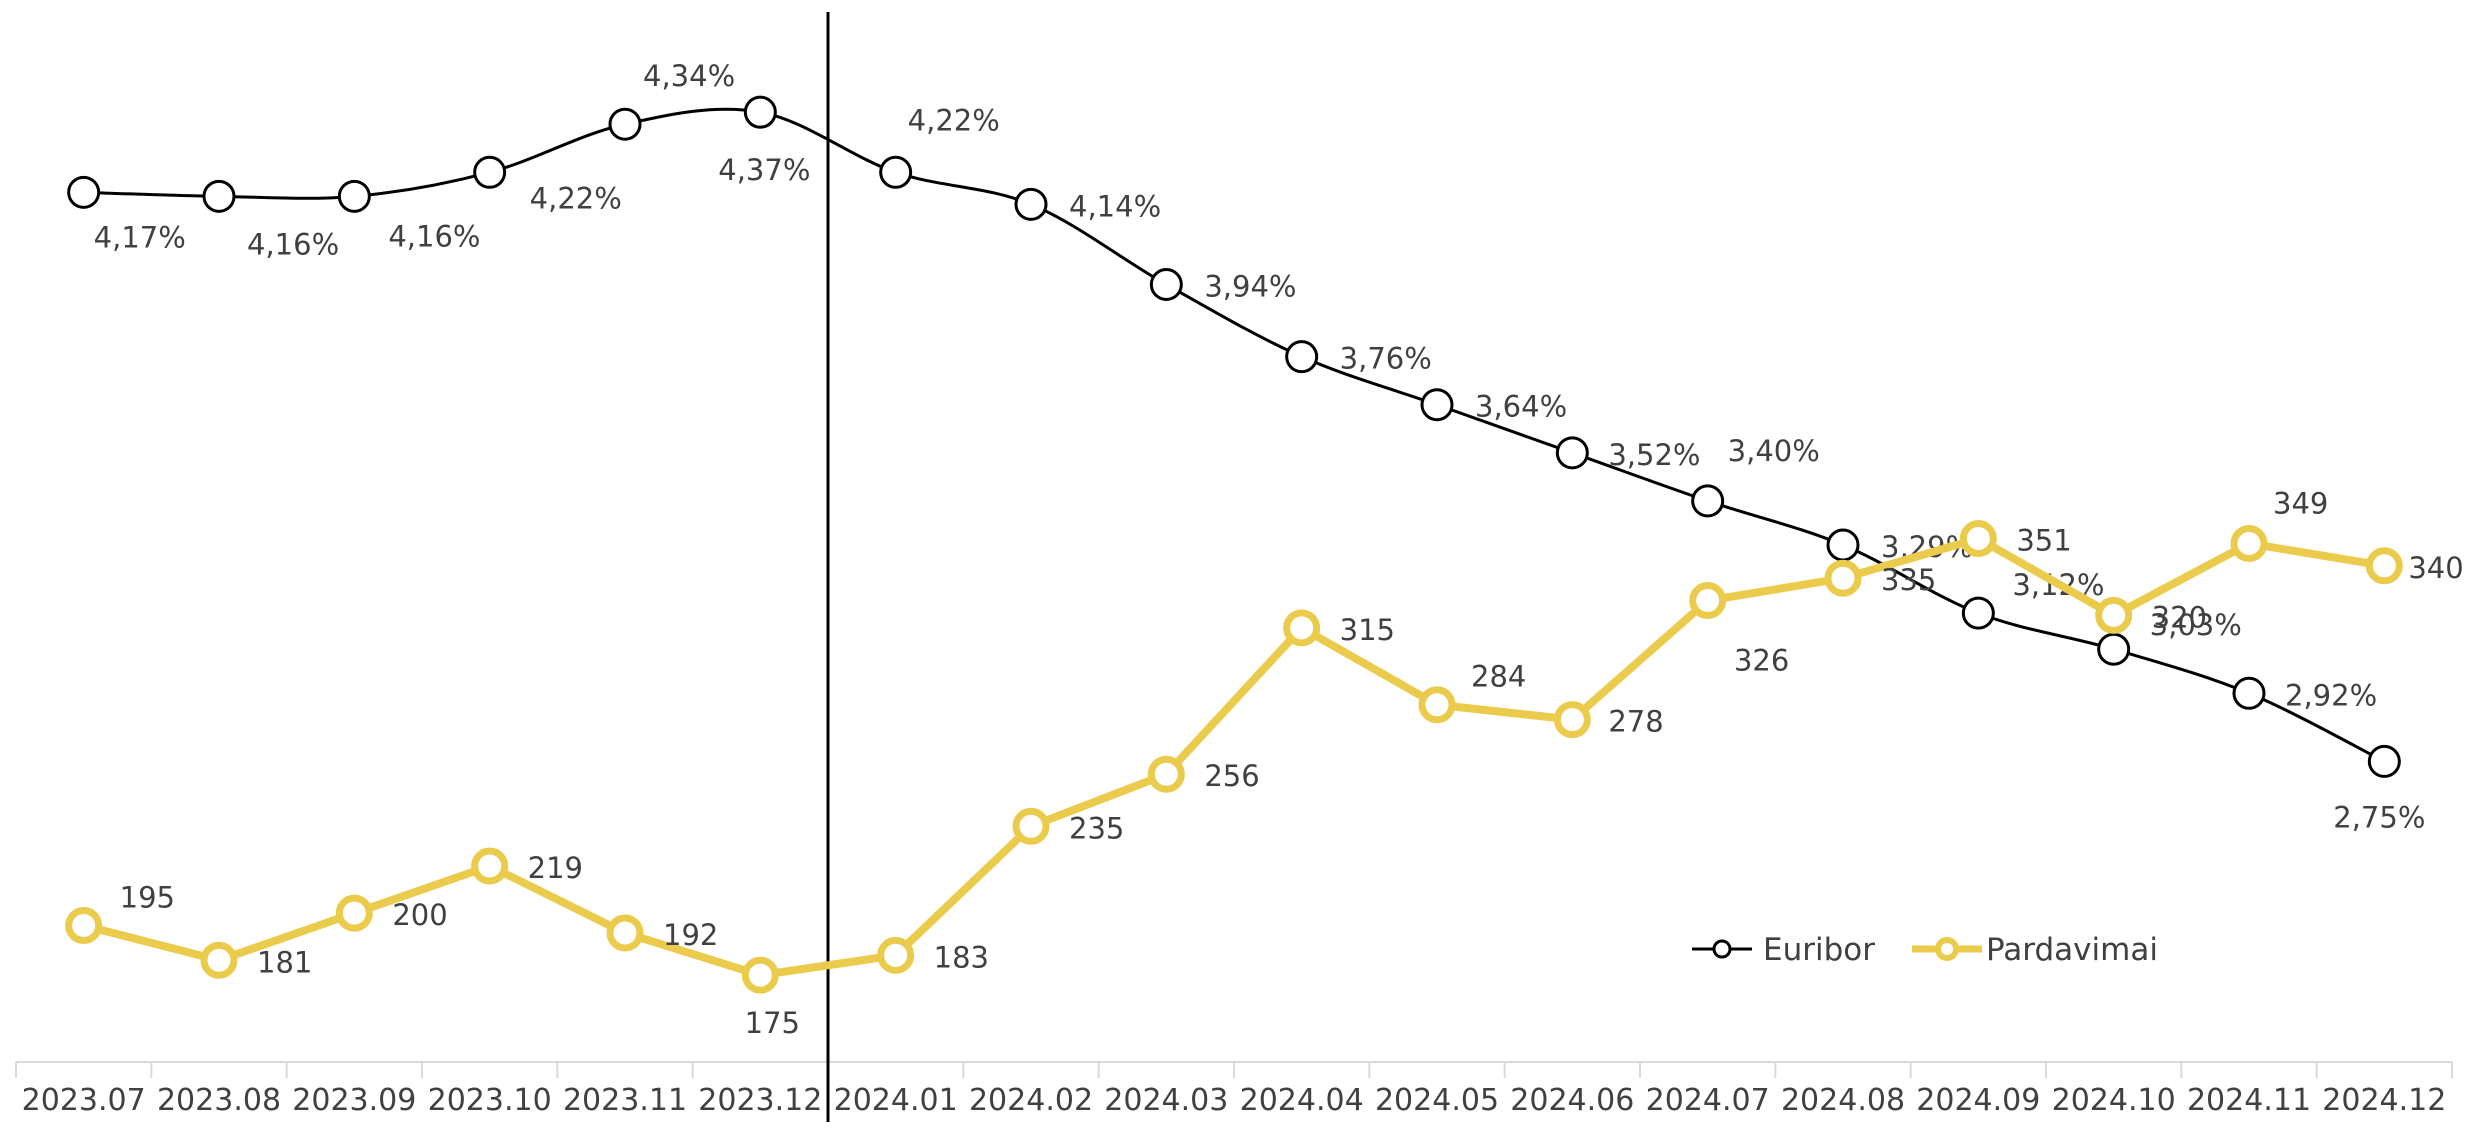 This screenshot has width=2468, height=1146. Describe the element at coordinates (1166, 1100) in the screenshot. I see `x-tick-label: 2024.03` at that location.